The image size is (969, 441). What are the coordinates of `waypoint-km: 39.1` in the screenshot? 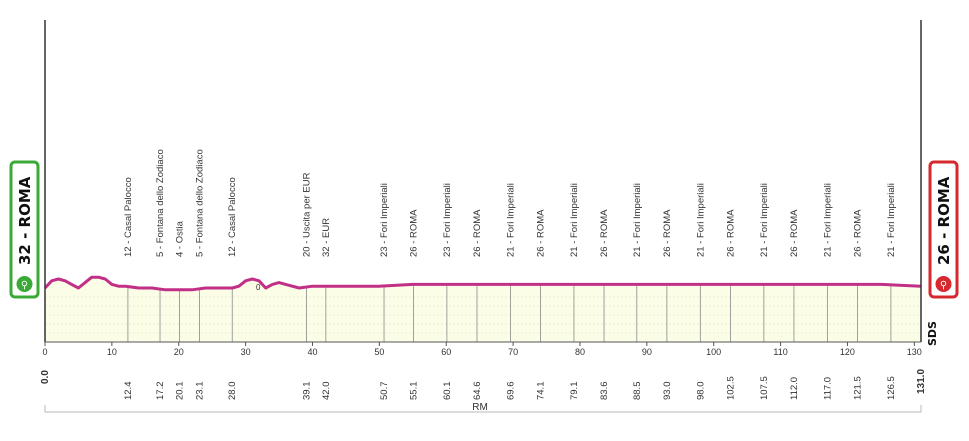 It's located at (306, 391).